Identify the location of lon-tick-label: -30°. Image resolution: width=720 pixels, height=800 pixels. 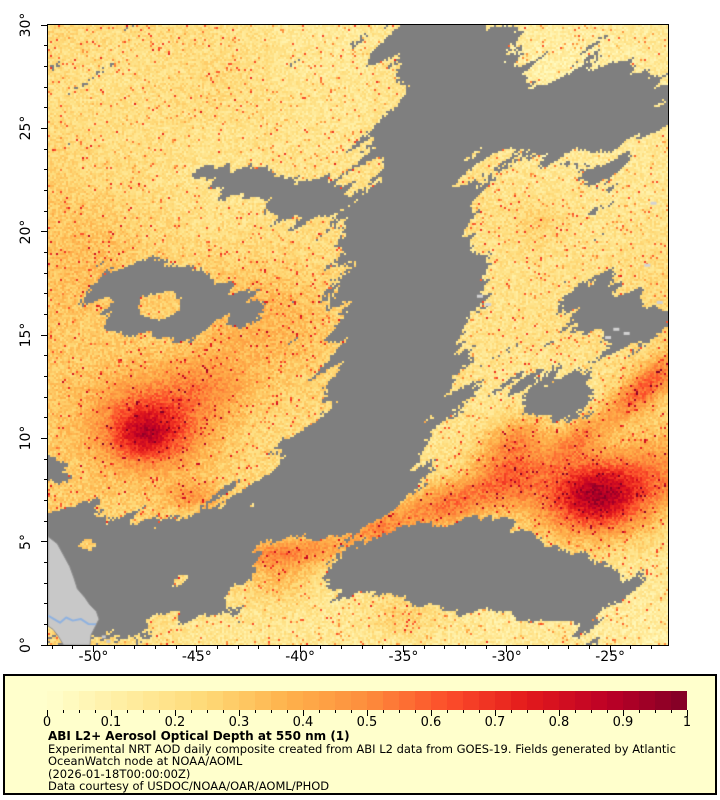
(506, 657).